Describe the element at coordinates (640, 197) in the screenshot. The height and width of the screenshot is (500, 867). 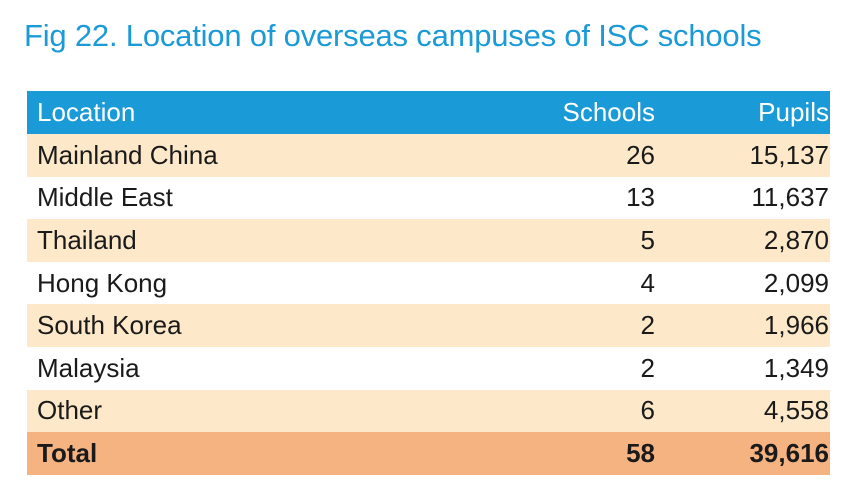
I see `row-schools: 13` at that location.